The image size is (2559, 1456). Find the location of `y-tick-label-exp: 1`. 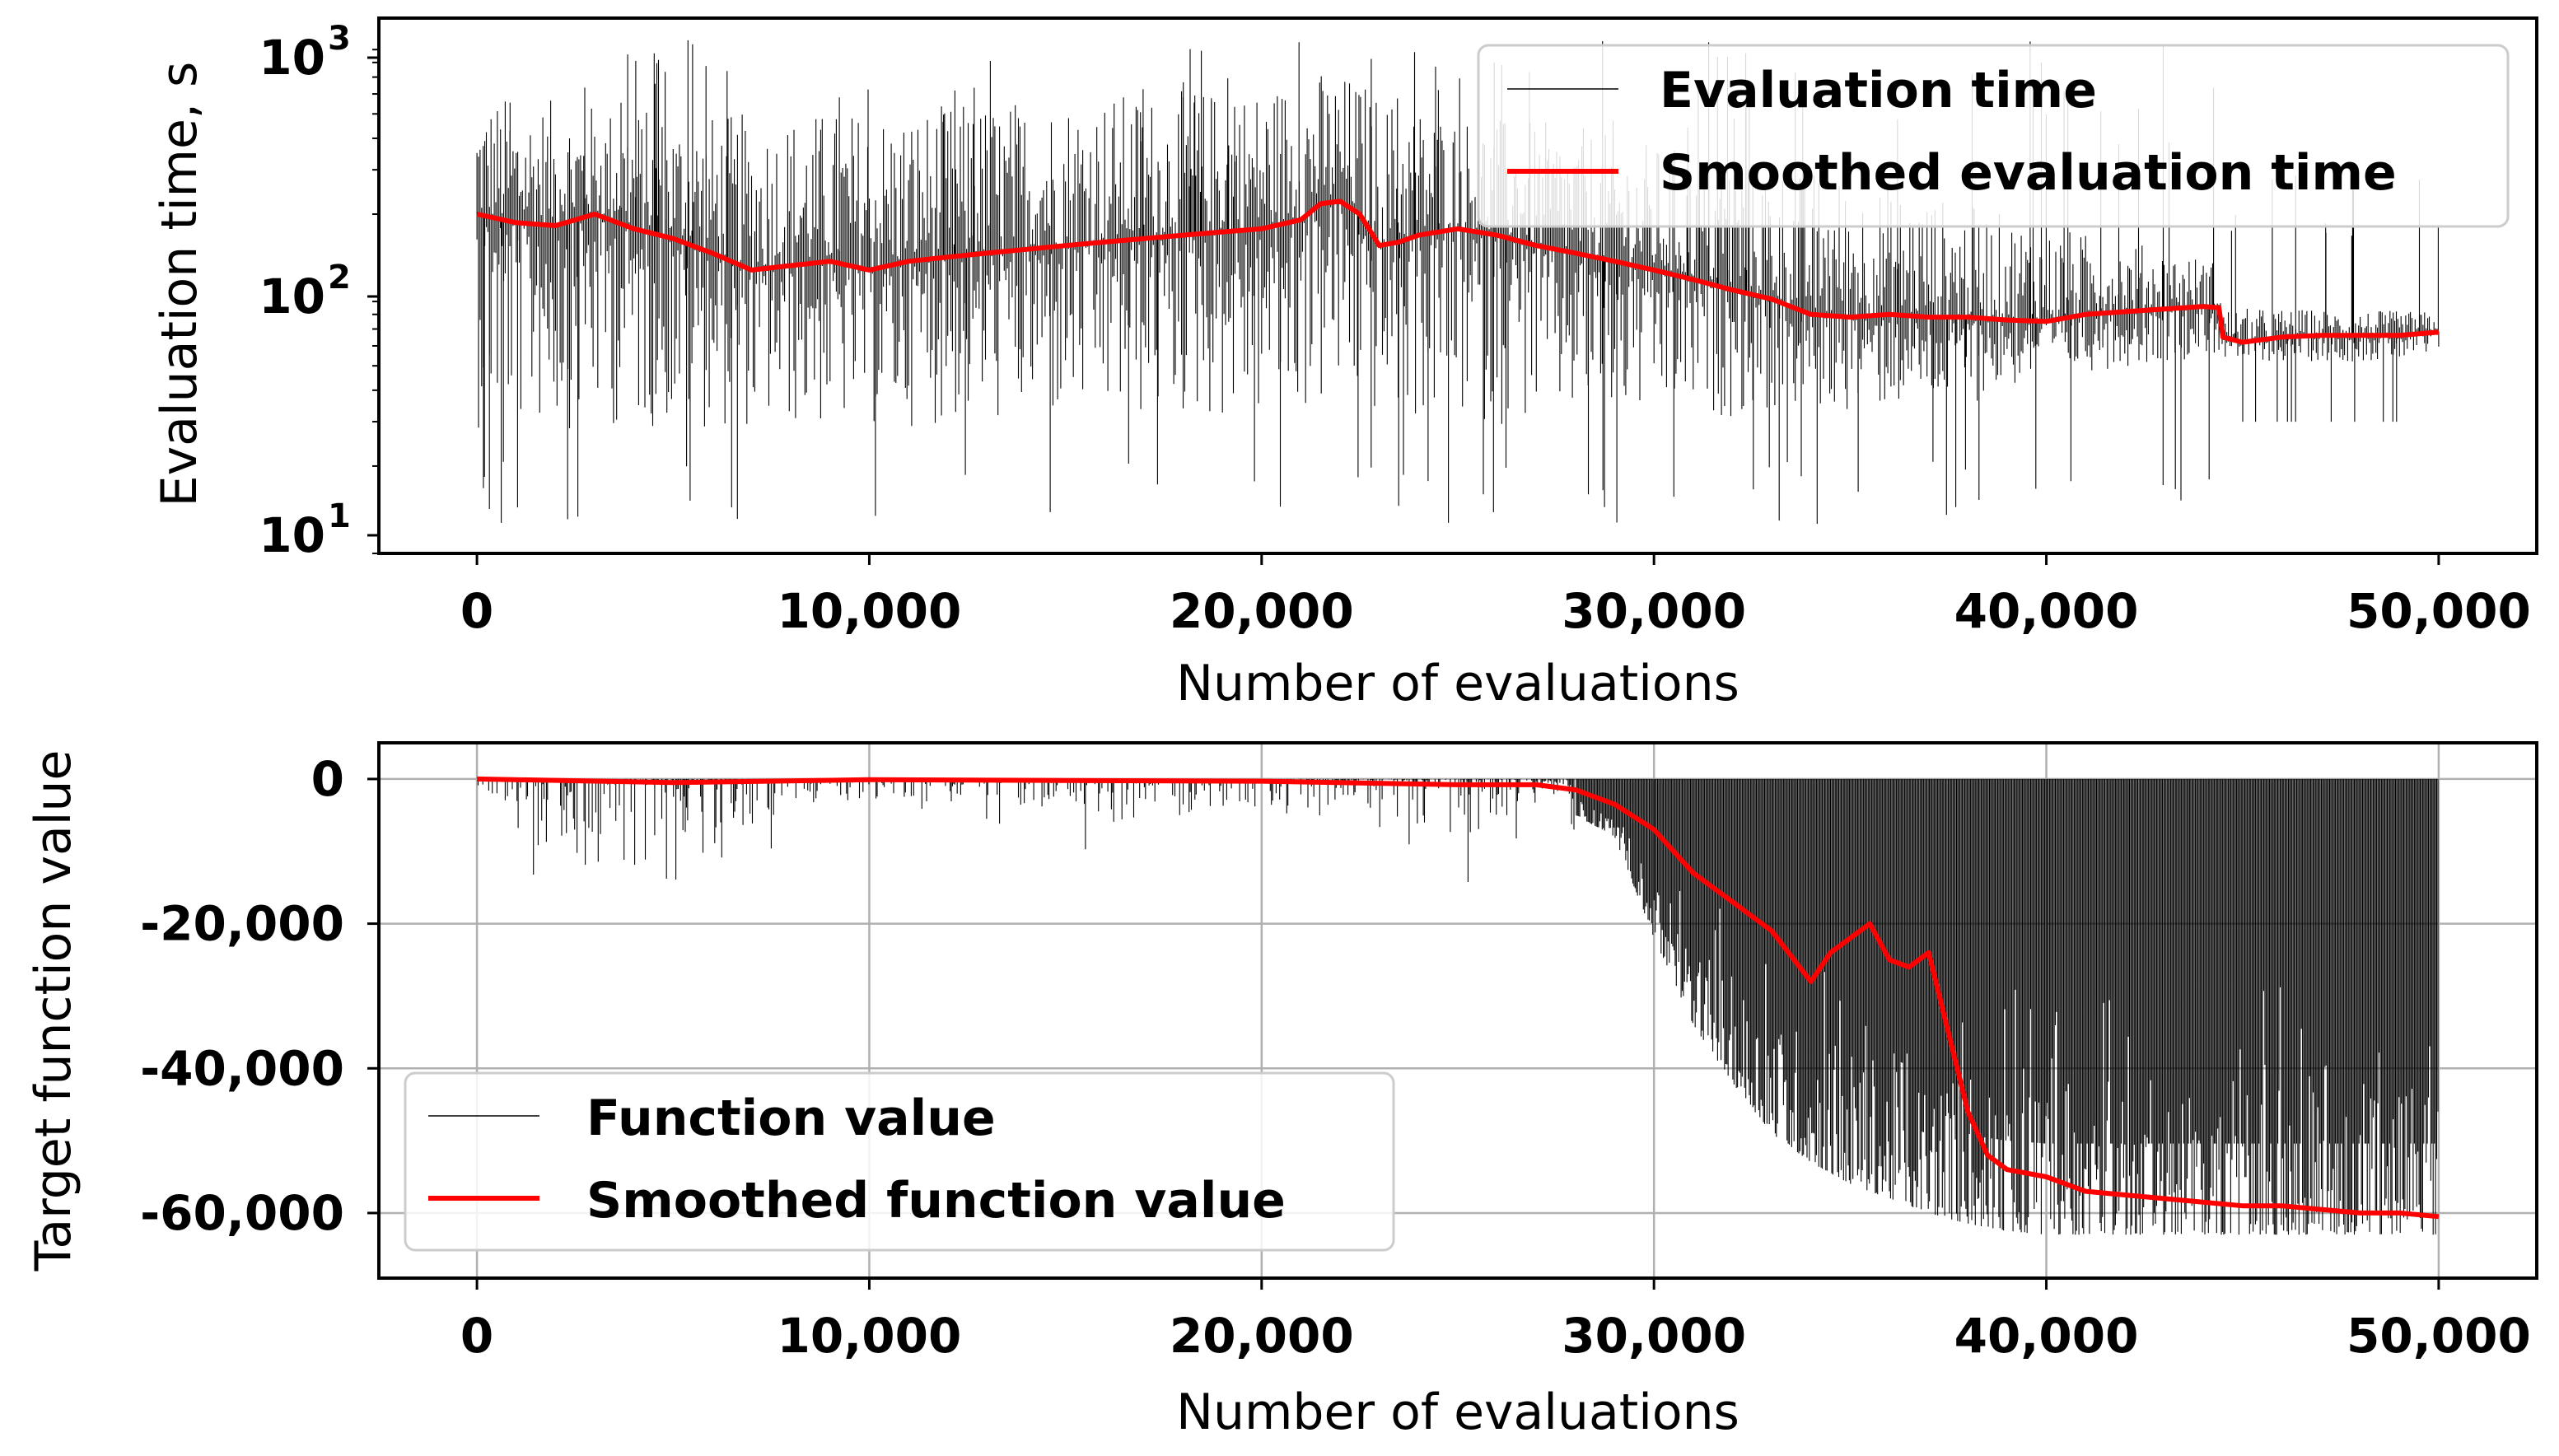

y-tick-label-exp: 1 is located at coordinates (339, 516).